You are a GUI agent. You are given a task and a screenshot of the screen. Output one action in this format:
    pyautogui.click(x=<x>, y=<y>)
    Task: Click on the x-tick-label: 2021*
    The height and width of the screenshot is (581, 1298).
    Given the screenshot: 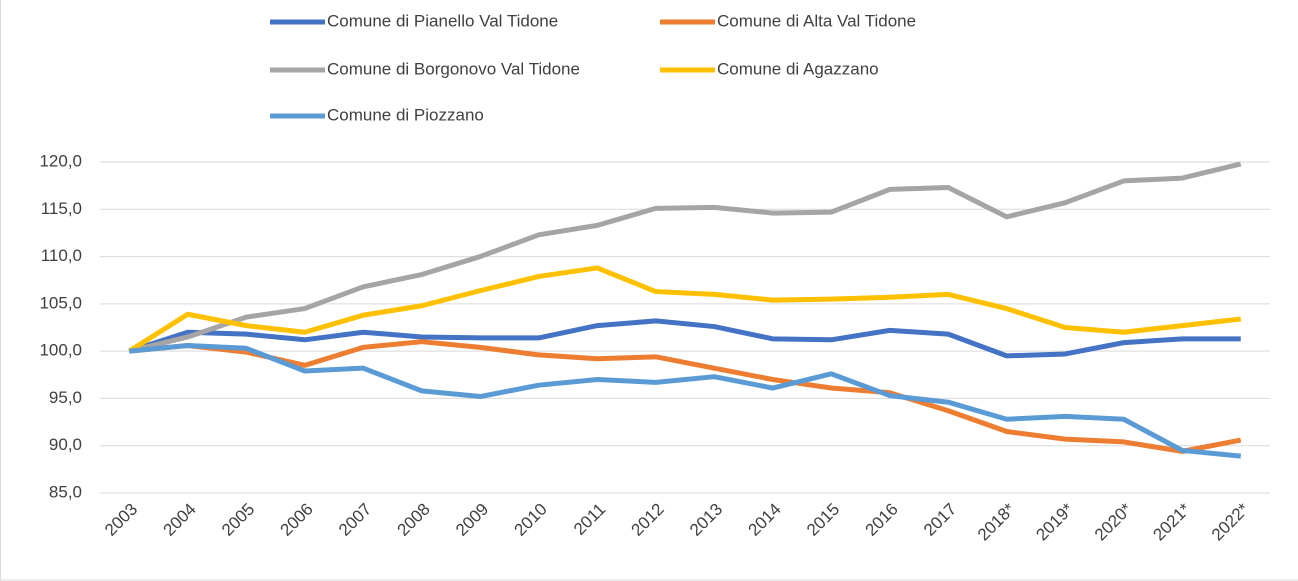 What is the action you would take?
    pyautogui.click(x=1171, y=521)
    